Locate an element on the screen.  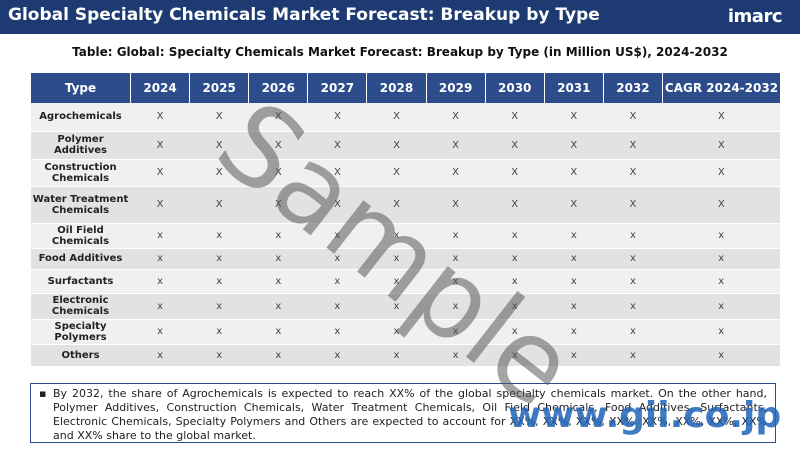
table-row: Oil Field Chemicals x x x x x x x x x x is located at coordinates (405, 236).